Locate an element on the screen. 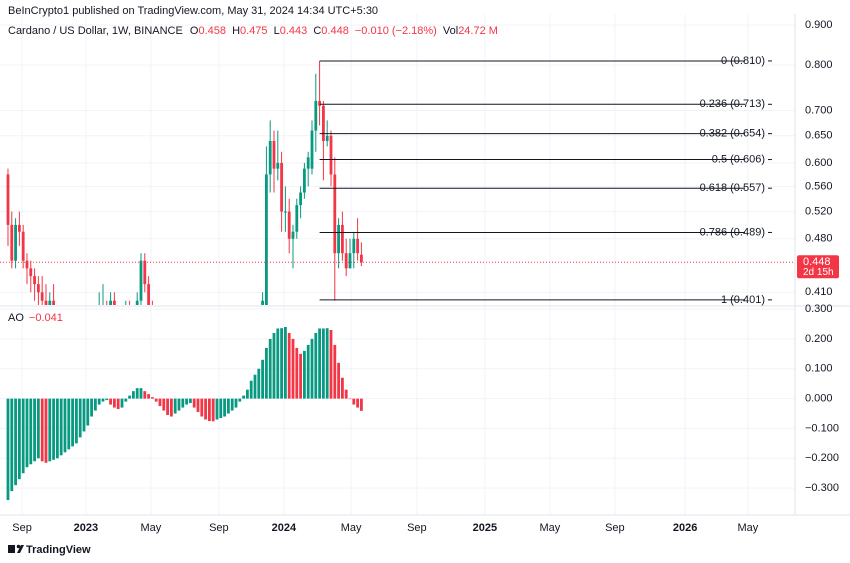 This screenshot has width=850, height=563. low: 0.443 is located at coordinates (294, 31).